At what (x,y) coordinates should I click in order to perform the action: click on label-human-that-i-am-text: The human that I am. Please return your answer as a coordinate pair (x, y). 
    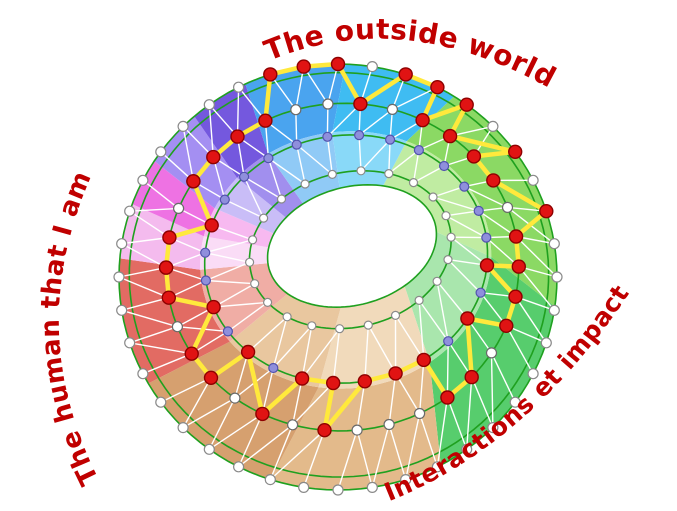
    Looking at the image, I should click on (70, 328).